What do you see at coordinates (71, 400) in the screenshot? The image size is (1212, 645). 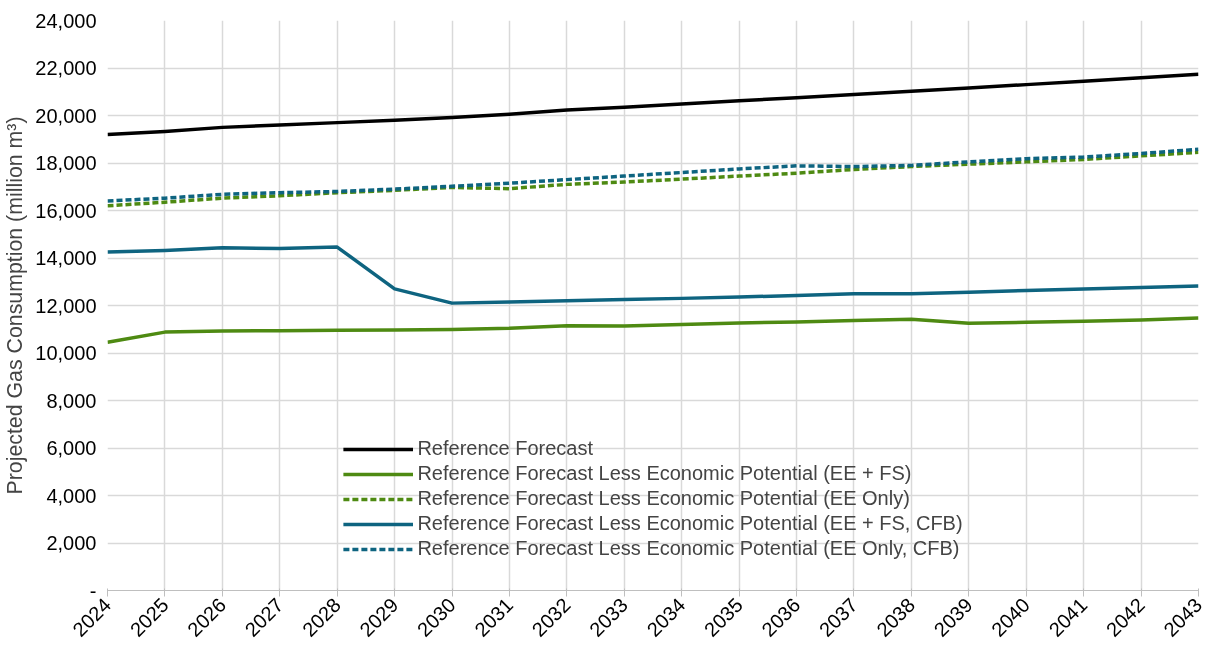 I see `y-tick-label: 8,000` at bounding box center [71, 400].